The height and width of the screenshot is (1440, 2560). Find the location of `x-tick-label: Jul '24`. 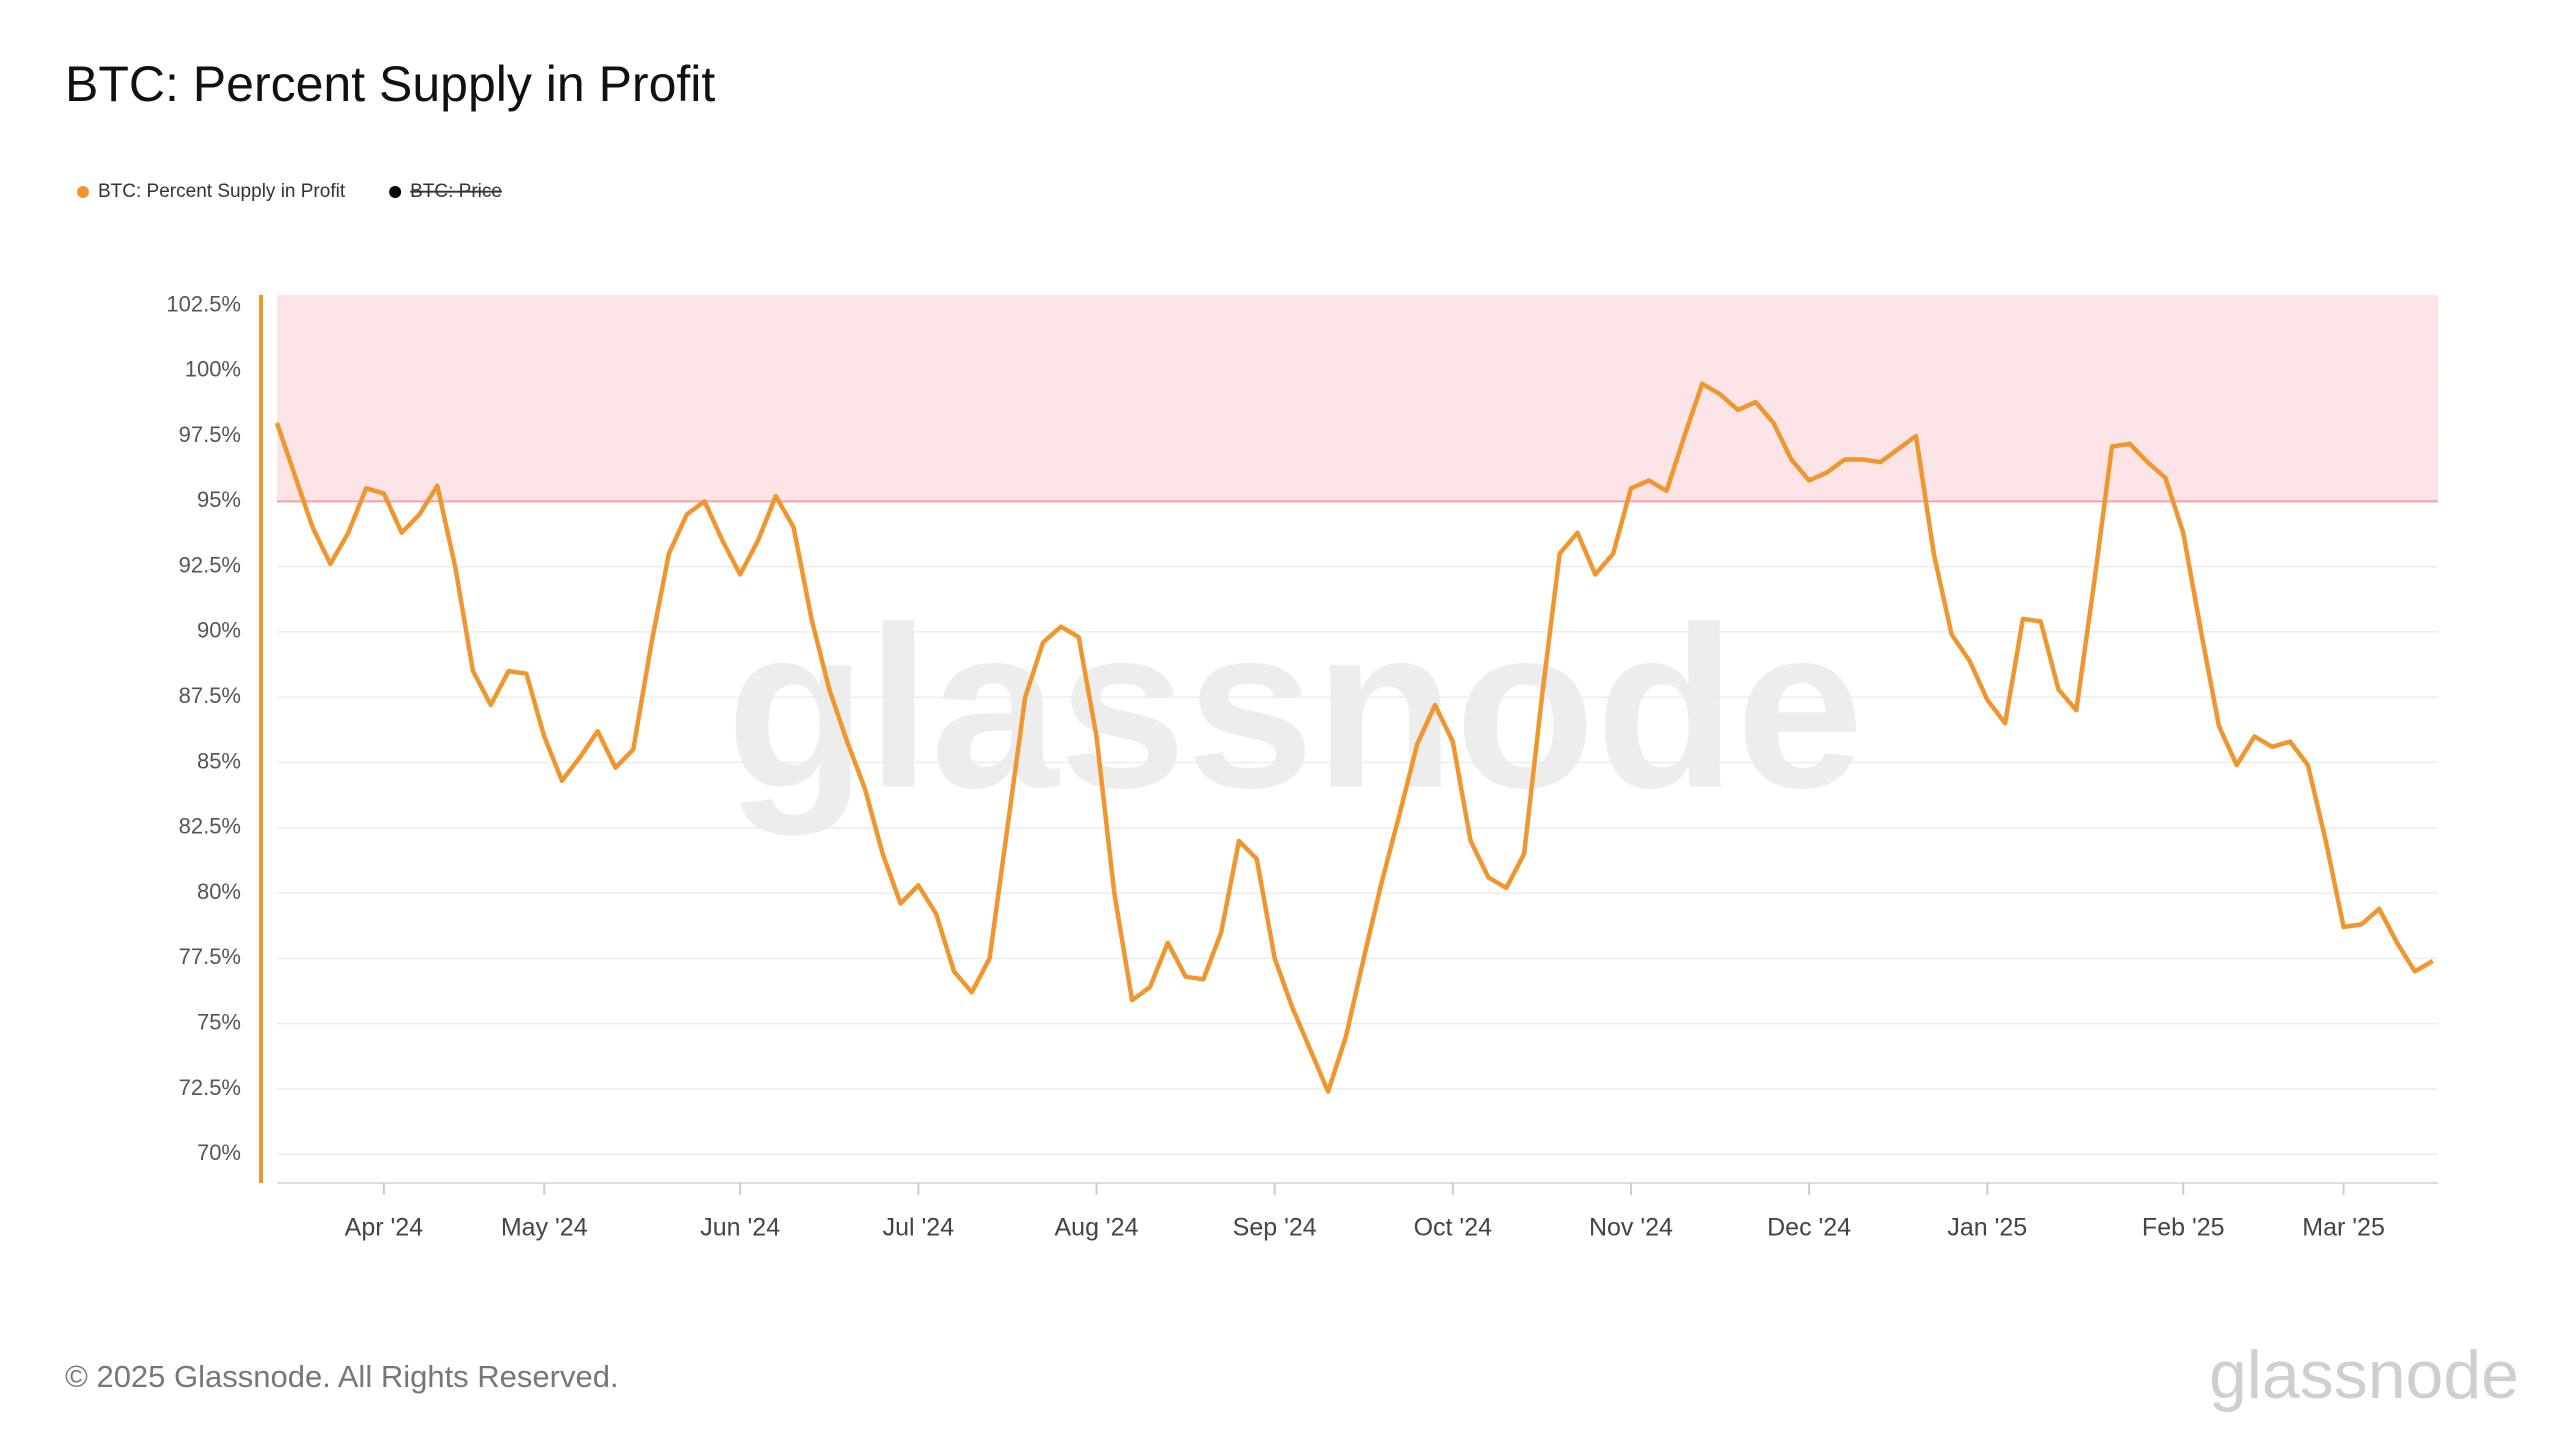

x-tick-label: Jul '24 is located at coordinates (919, 1228).